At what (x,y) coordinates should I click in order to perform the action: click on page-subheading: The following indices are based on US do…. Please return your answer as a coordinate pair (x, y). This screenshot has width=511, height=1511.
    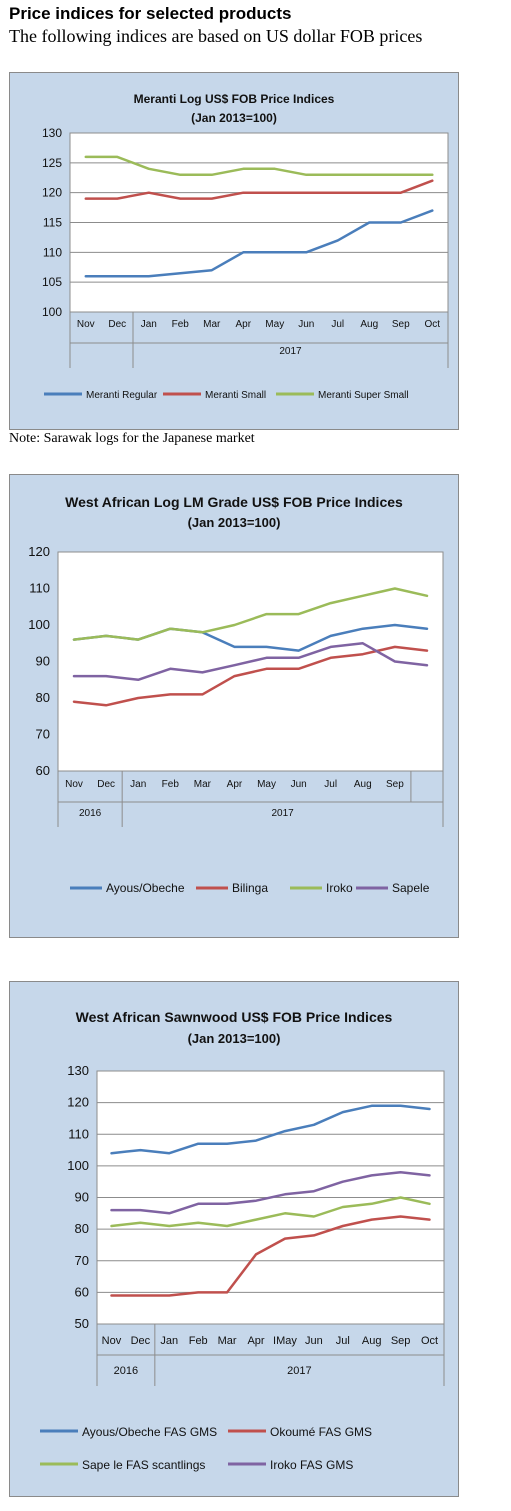
    Looking at the image, I should click on (216, 36).